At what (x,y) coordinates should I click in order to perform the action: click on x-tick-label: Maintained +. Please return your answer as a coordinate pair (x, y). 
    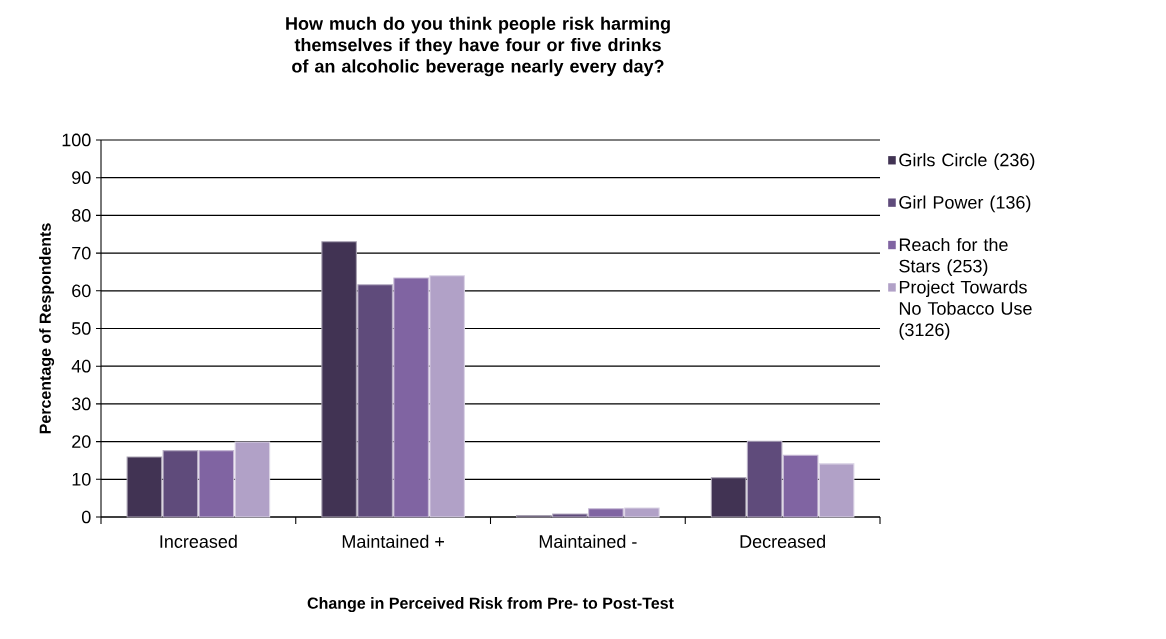
    Looking at the image, I should click on (393, 541).